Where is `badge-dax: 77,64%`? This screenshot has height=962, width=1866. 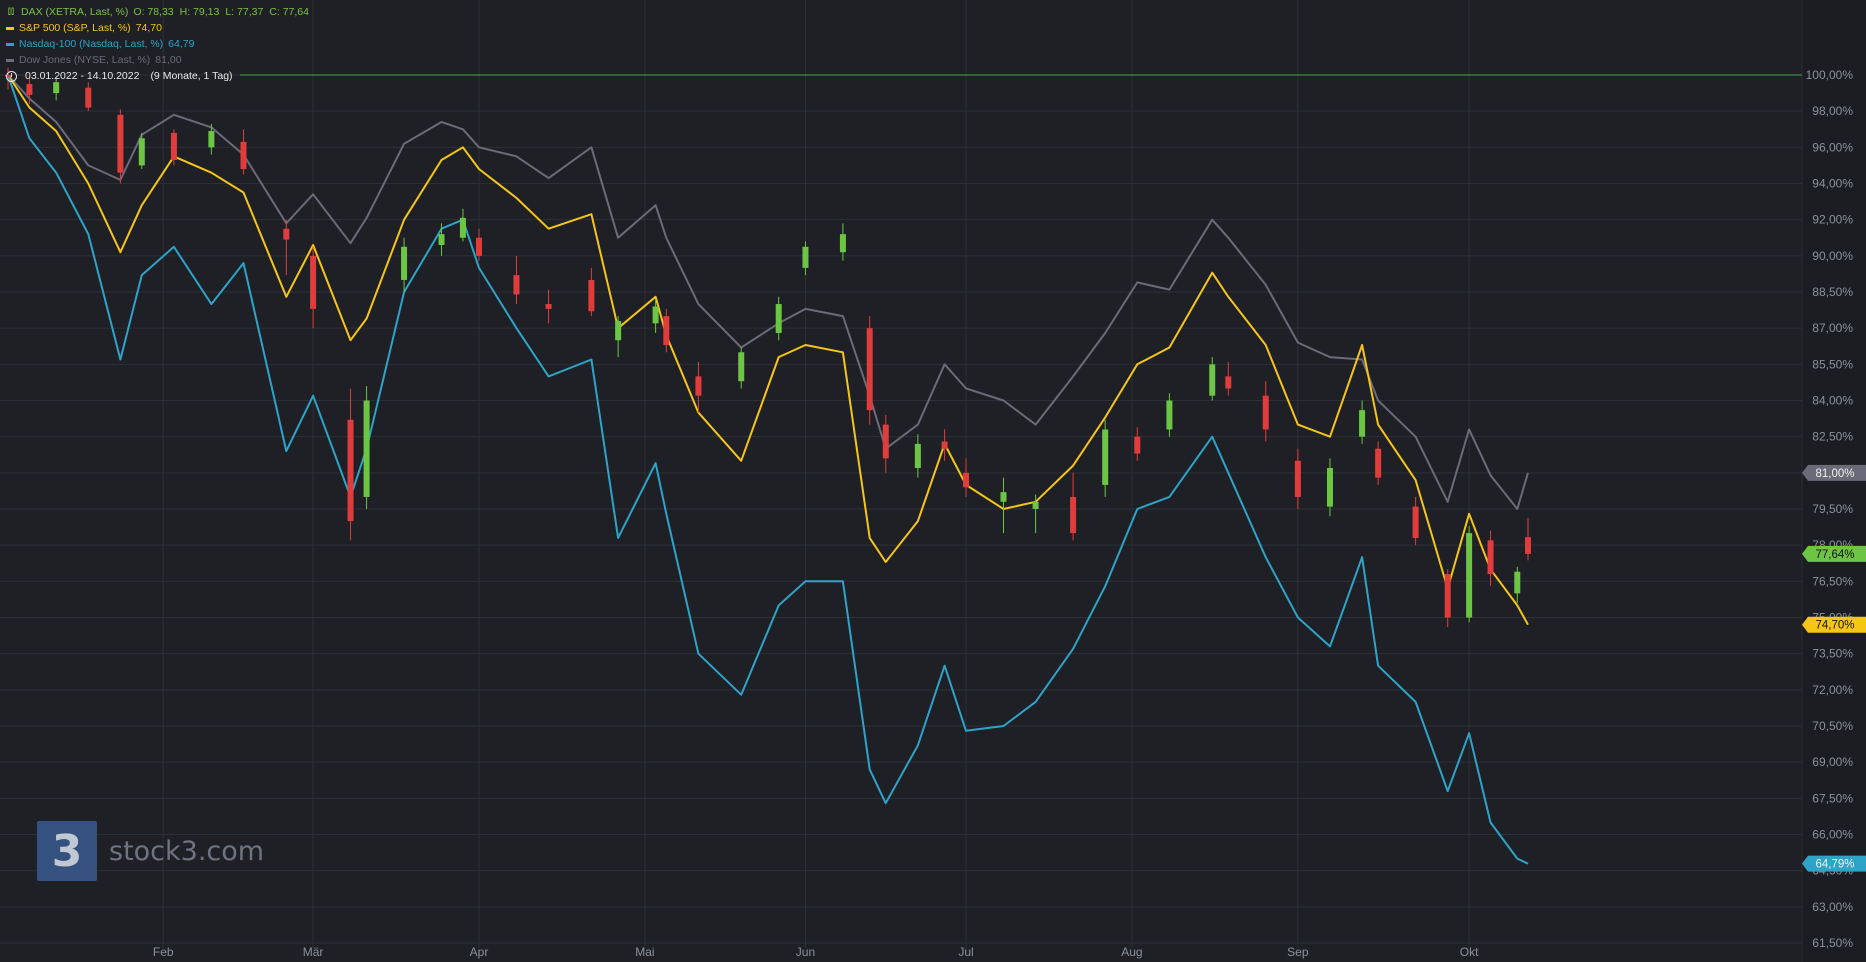 badge-dax: 77,64% is located at coordinates (1834, 553).